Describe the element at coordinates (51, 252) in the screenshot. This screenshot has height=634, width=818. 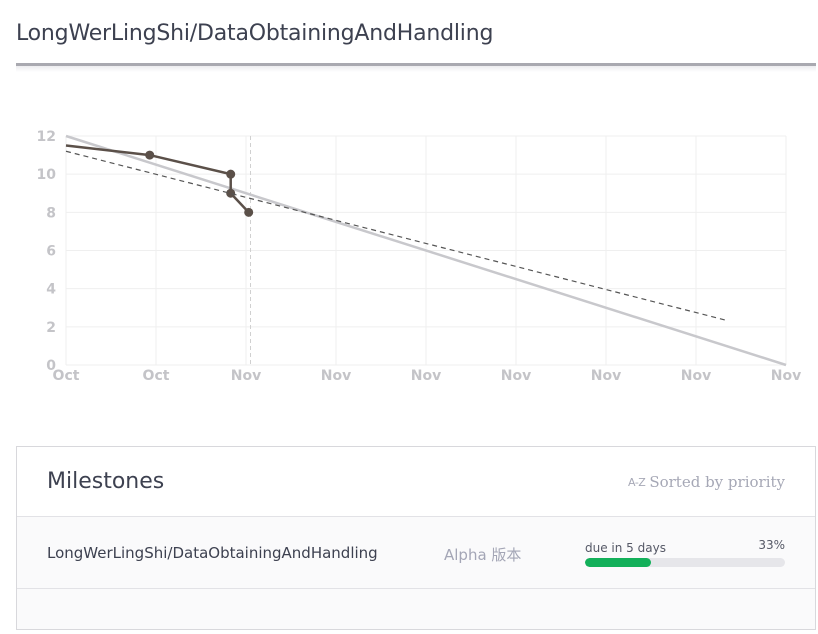
I see `y-tick-label: 6` at that location.